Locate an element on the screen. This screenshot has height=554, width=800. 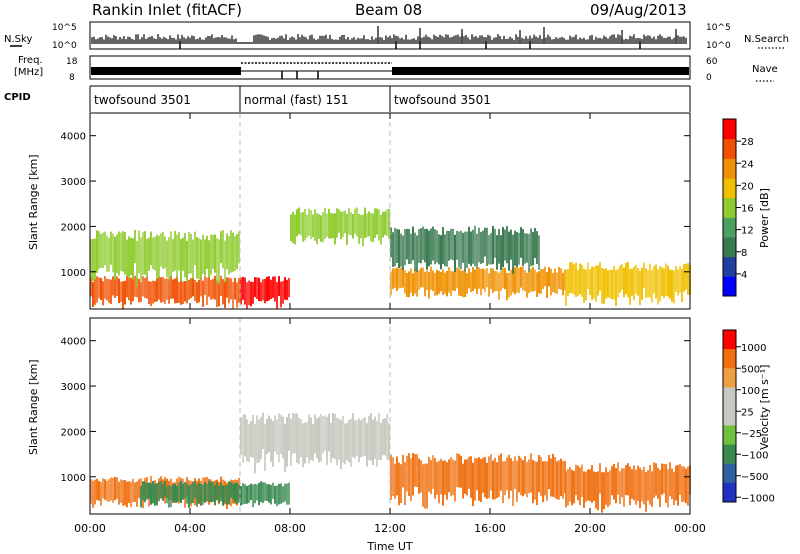
ytick-label-3: 4000 is located at coordinates (73, 137).